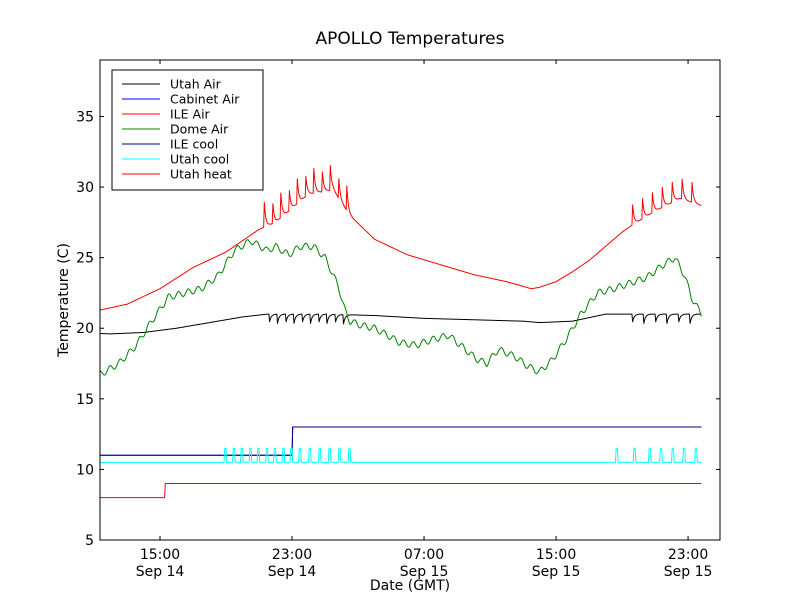 The height and width of the screenshot is (600, 800). Describe the element at coordinates (85, 259) in the screenshot. I see `y-tick-label: 25` at that location.